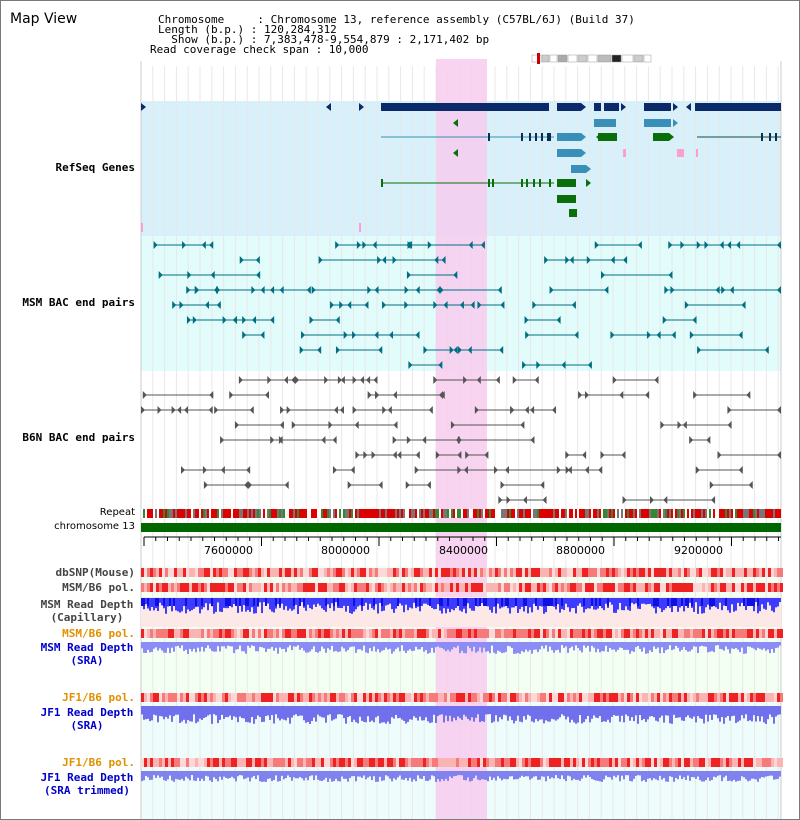 The width and height of the screenshot is (800, 820). I want to click on track-label-b6n-bac: B6N BAC end pairs, so click(78, 437).